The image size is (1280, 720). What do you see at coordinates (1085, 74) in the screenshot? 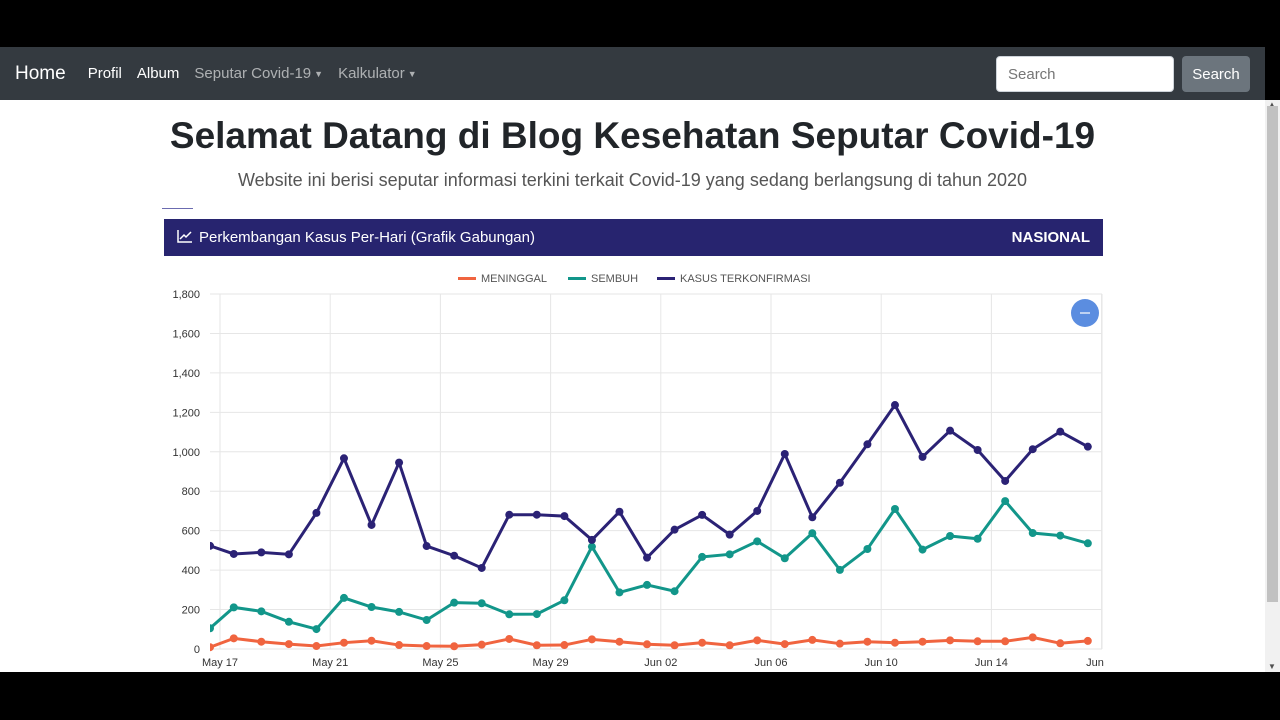
I see `search-input` at bounding box center [1085, 74].